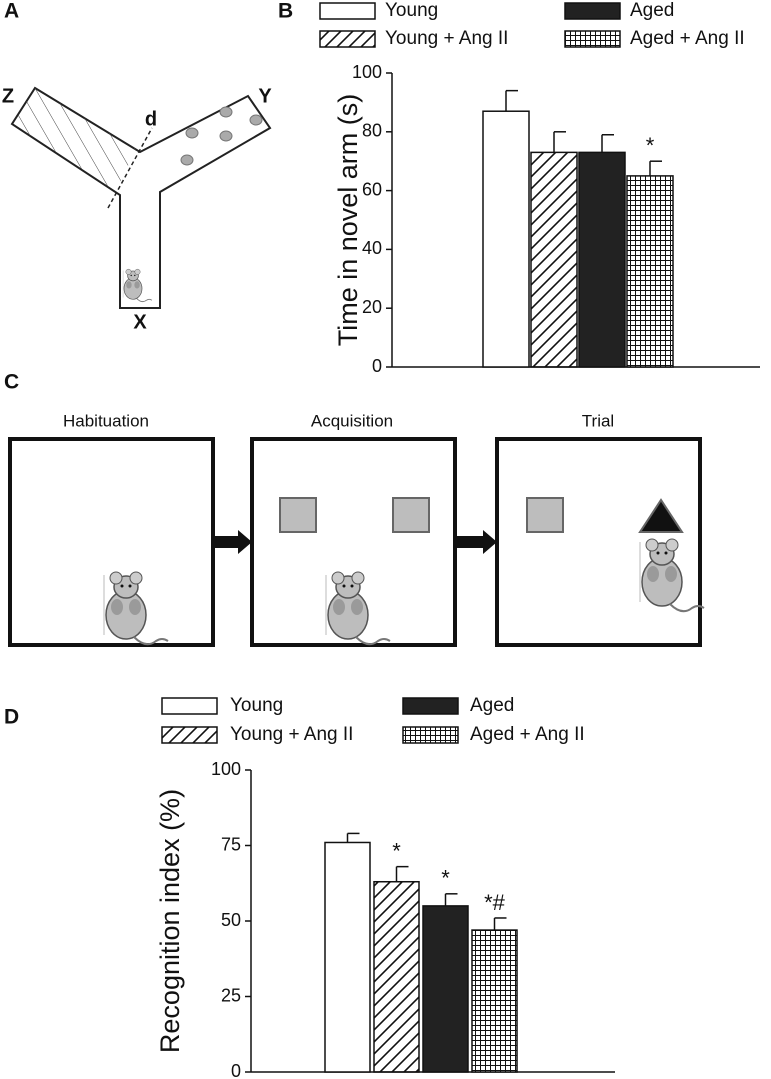 This screenshot has height=1079, width=771. Describe the element at coordinates (231, 920) in the screenshot. I see `y-tick-label: 50` at that location.